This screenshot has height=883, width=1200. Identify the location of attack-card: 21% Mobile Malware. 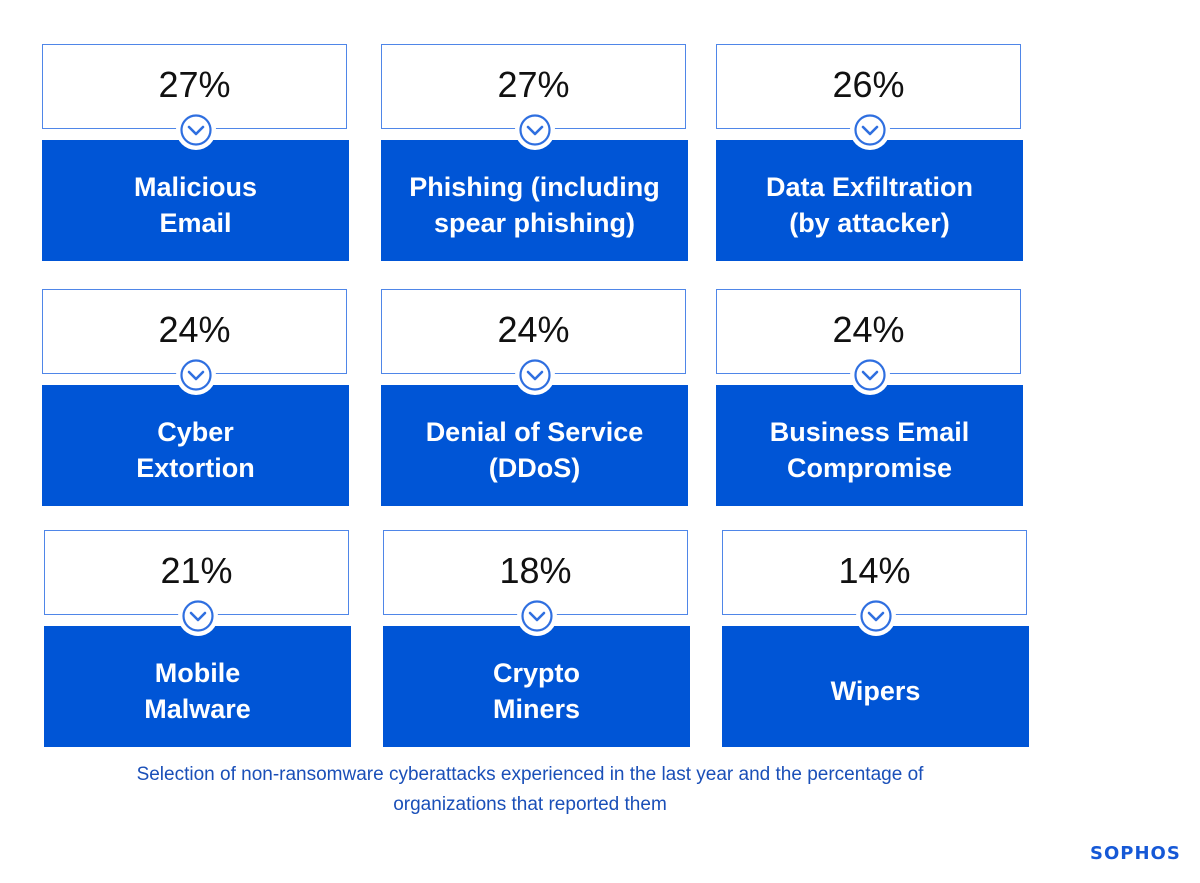
(197, 638).